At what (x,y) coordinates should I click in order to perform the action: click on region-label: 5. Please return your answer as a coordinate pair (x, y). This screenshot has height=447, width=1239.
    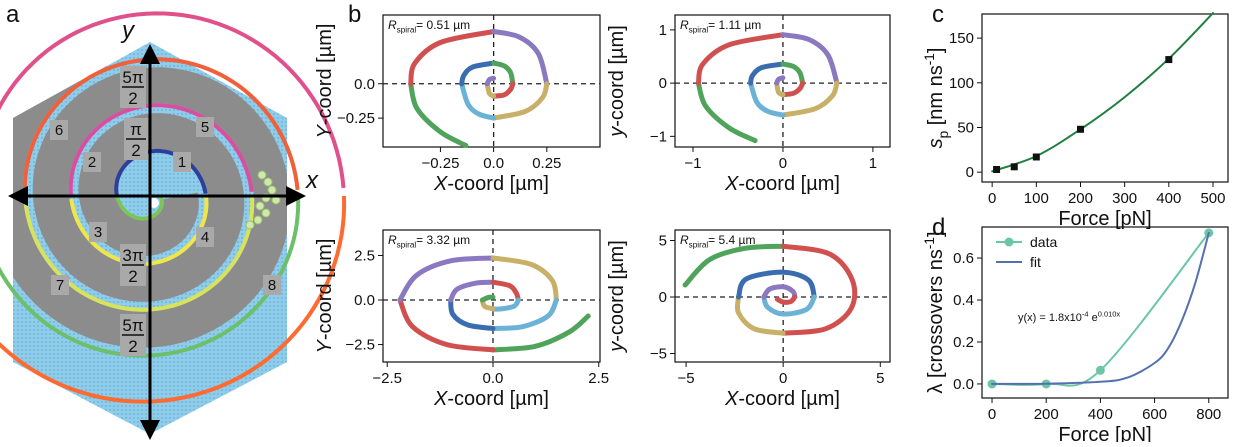
    Looking at the image, I should click on (205, 127).